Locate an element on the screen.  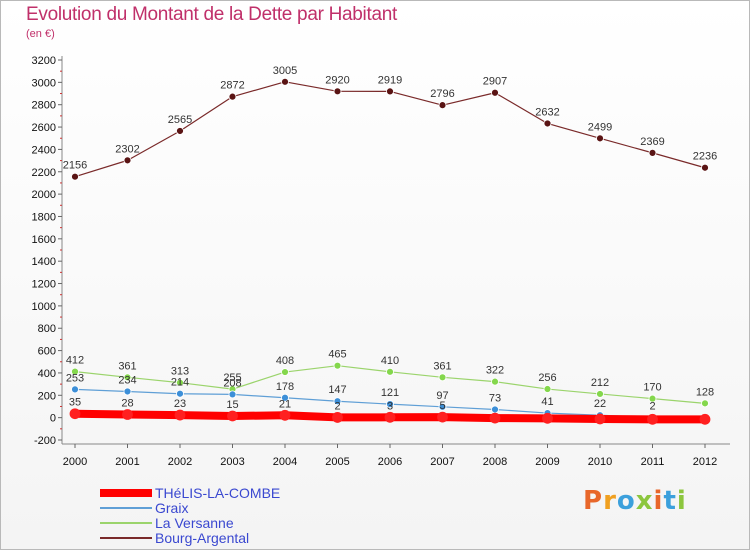
data-label: 2156 is located at coordinates (75, 166).